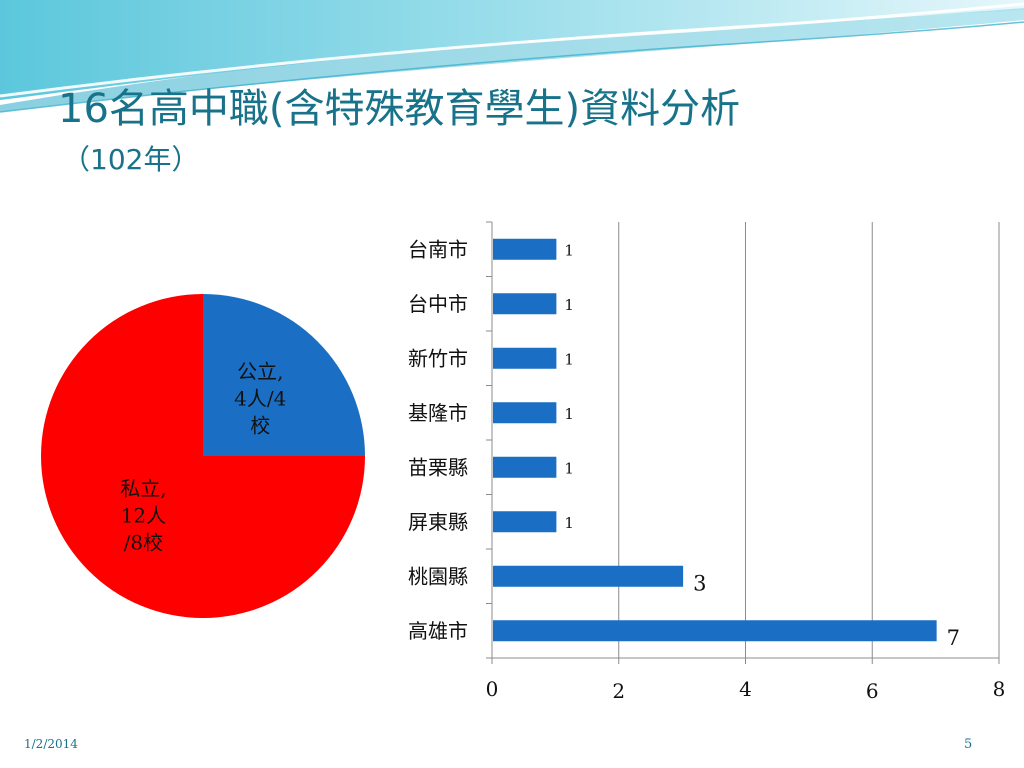 Image resolution: width=1024 pixels, height=768 pixels. What do you see at coordinates (143, 516) in the screenshot?
I see `pie-slice-label-1-1: 12人` at bounding box center [143, 516].